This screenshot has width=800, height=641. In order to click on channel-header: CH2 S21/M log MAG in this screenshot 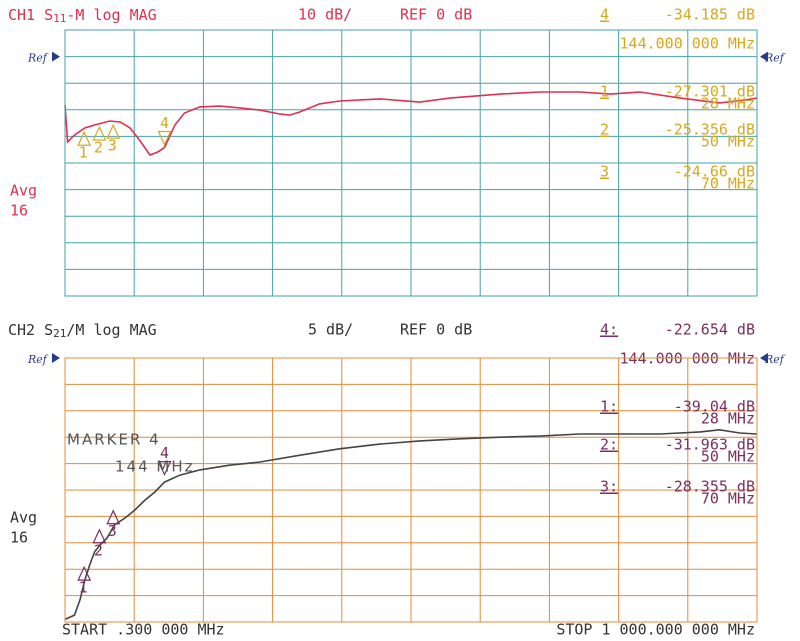, I will do `click(82, 331)`.